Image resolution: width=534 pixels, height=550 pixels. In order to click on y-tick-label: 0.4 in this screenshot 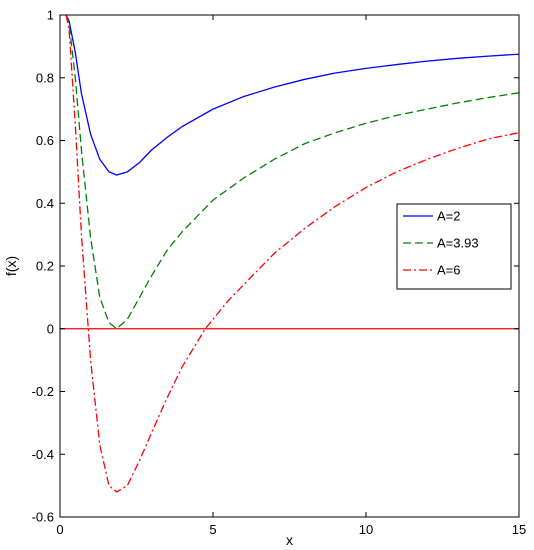, I will do `click(45, 203)`.